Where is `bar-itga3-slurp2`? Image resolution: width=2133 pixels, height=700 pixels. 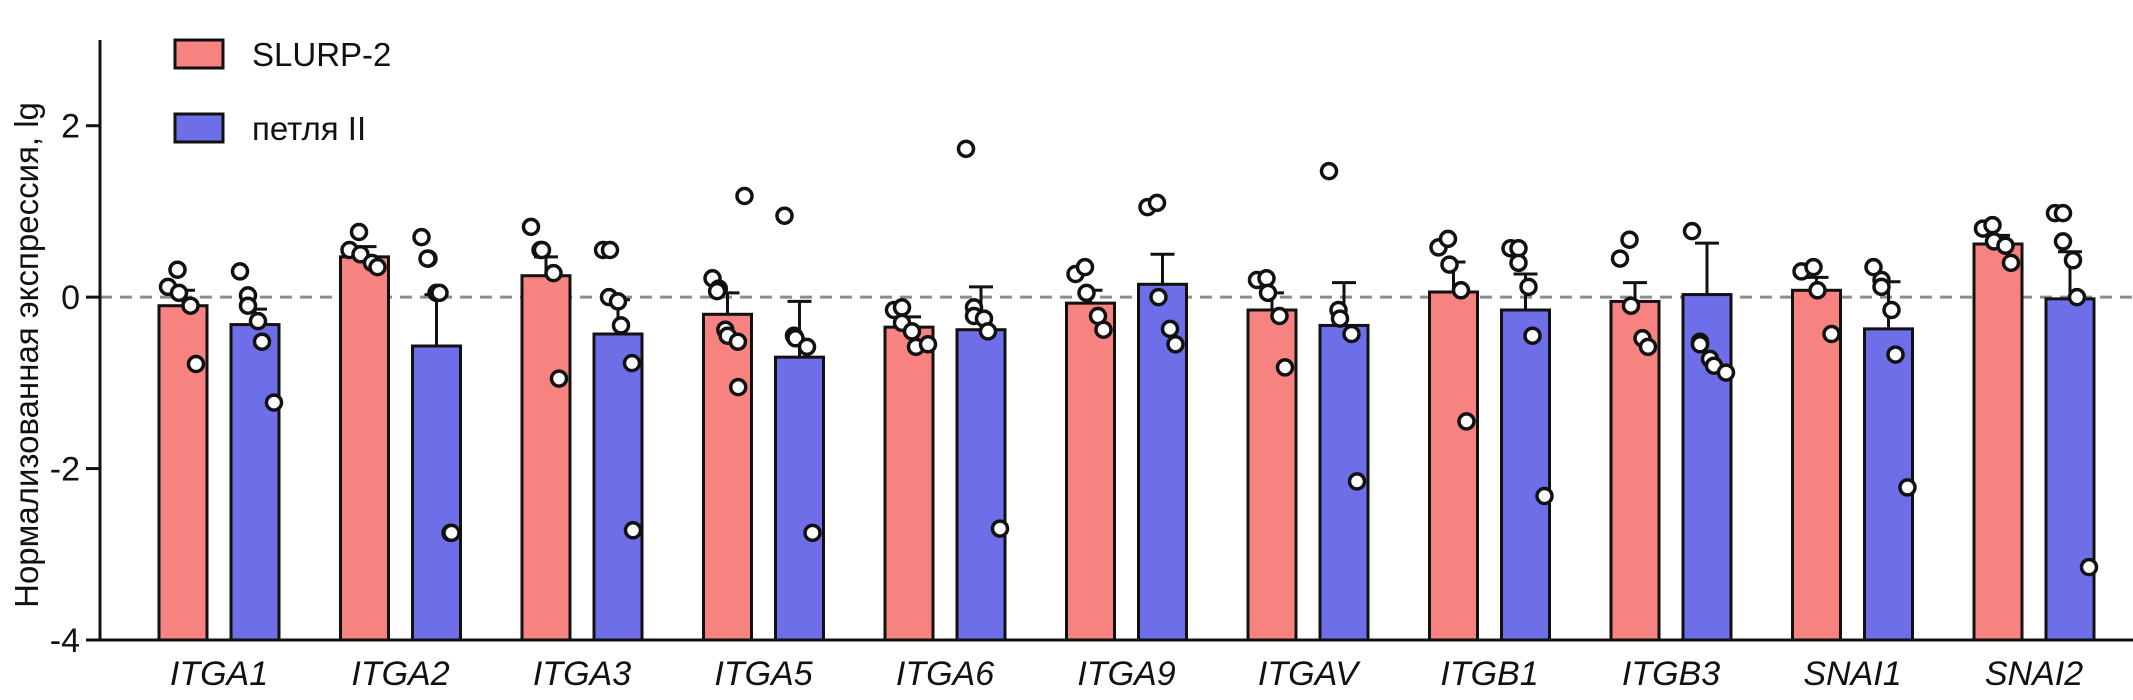 bar-itga3-slurp2 is located at coordinates (546, 458).